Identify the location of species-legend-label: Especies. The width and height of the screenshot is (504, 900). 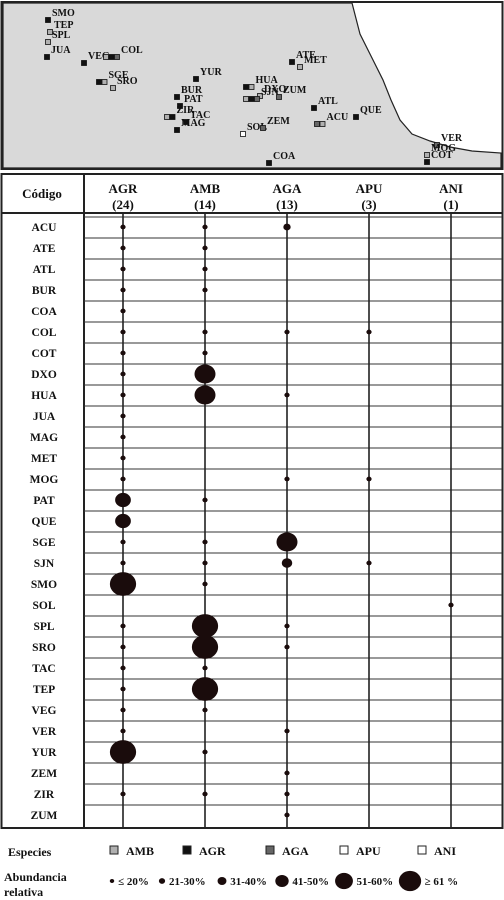
(30, 852).